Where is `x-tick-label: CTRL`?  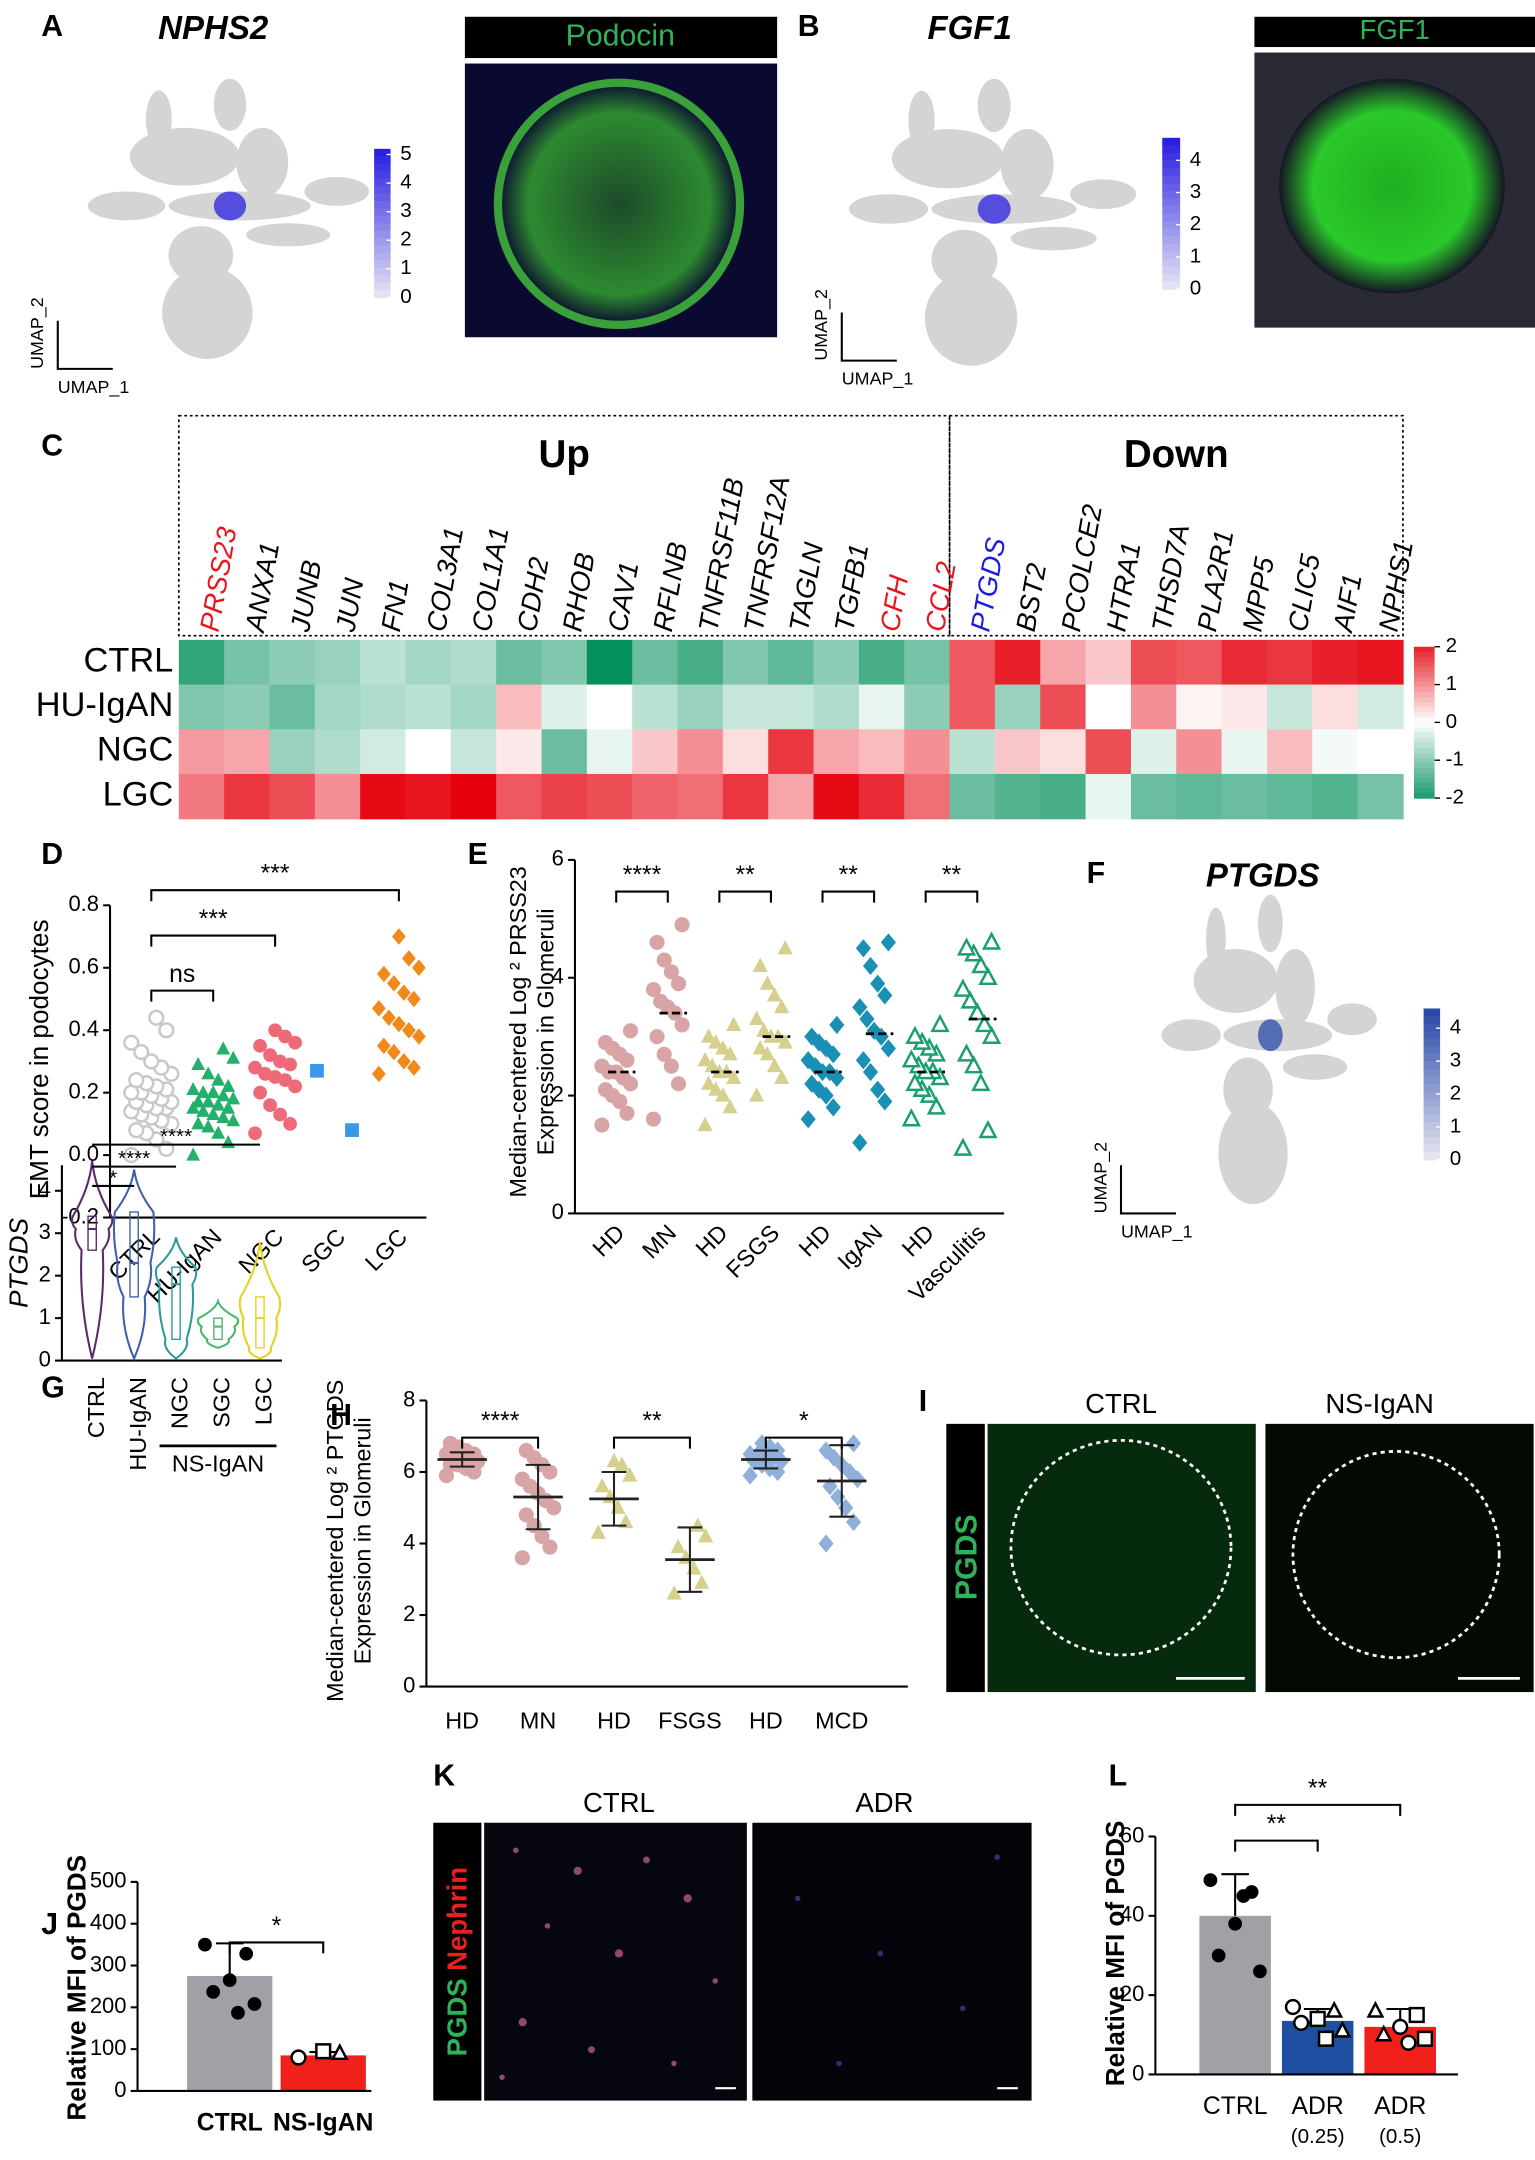 x-tick-label: CTRL is located at coordinates (96, 1407).